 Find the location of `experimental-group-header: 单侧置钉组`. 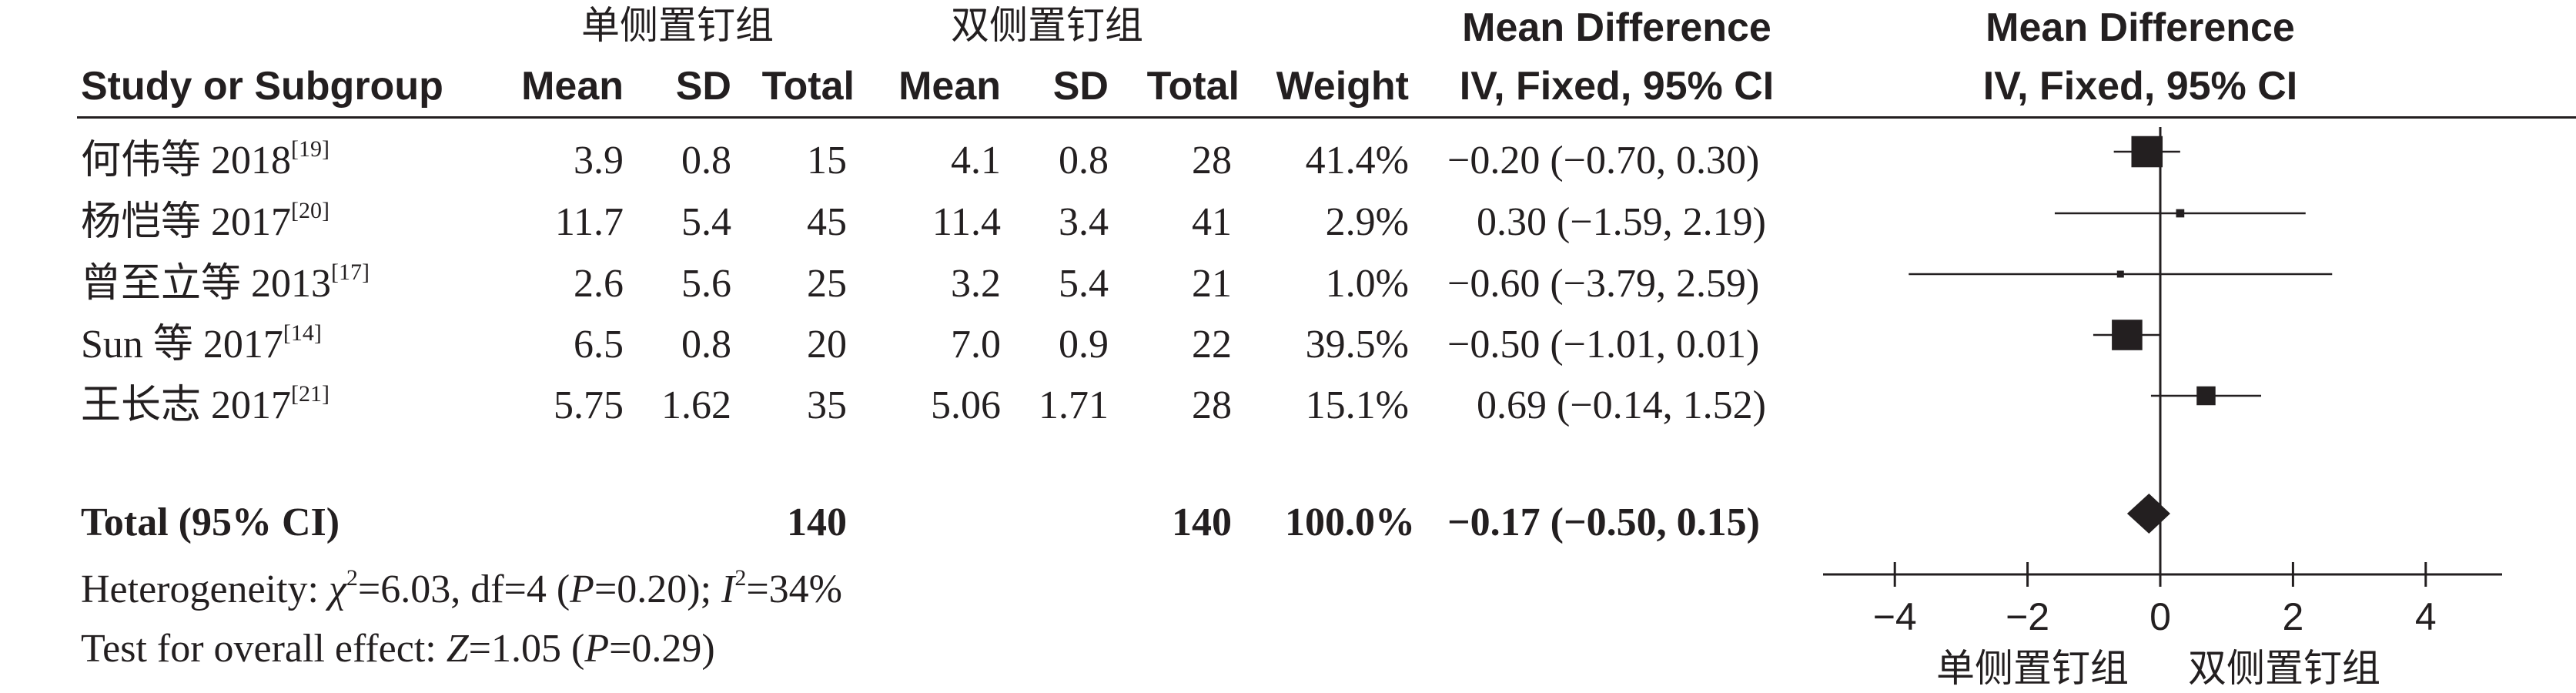

experimental-group-header: 单侧置钉组 is located at coordinates (678, 25).